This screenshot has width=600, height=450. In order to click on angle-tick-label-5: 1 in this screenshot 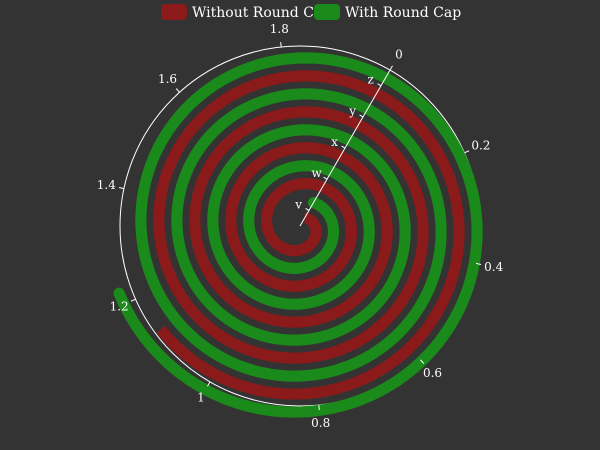, I will do `click(201, 397)`.